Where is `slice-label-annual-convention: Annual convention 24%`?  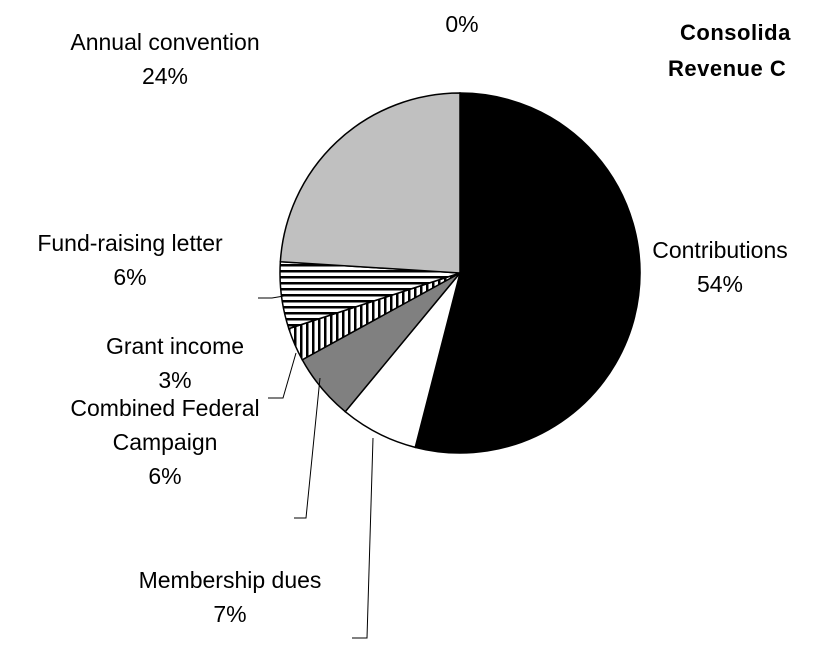
slice-label-annual-convention: Annual convention 24% is located at coordinates (164, 59).